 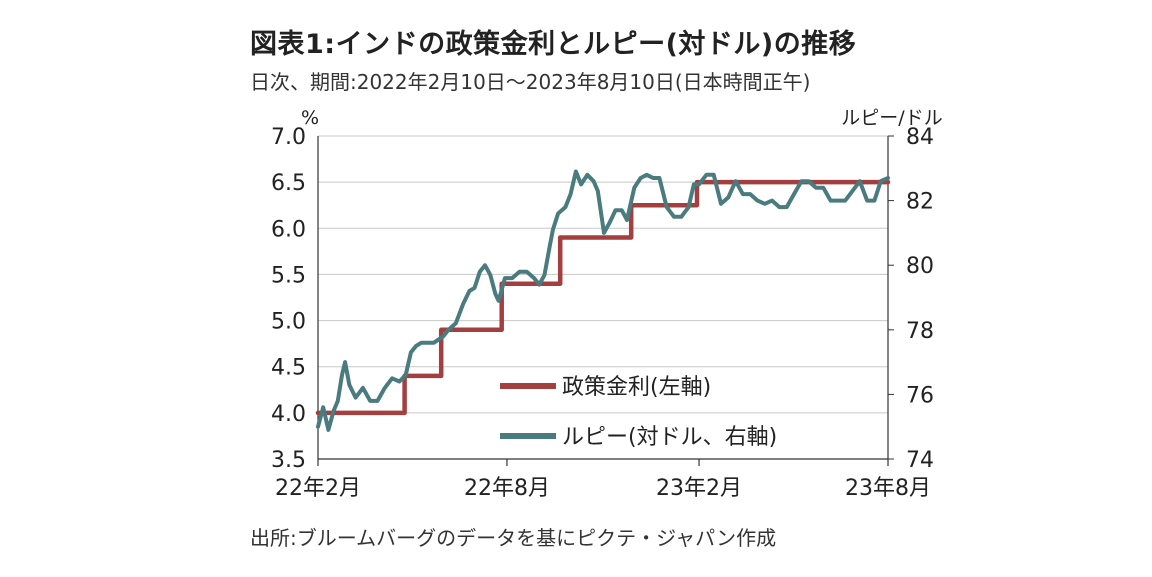 I want to click on left-tick-label: 6.0, so click(x=288, y=229).